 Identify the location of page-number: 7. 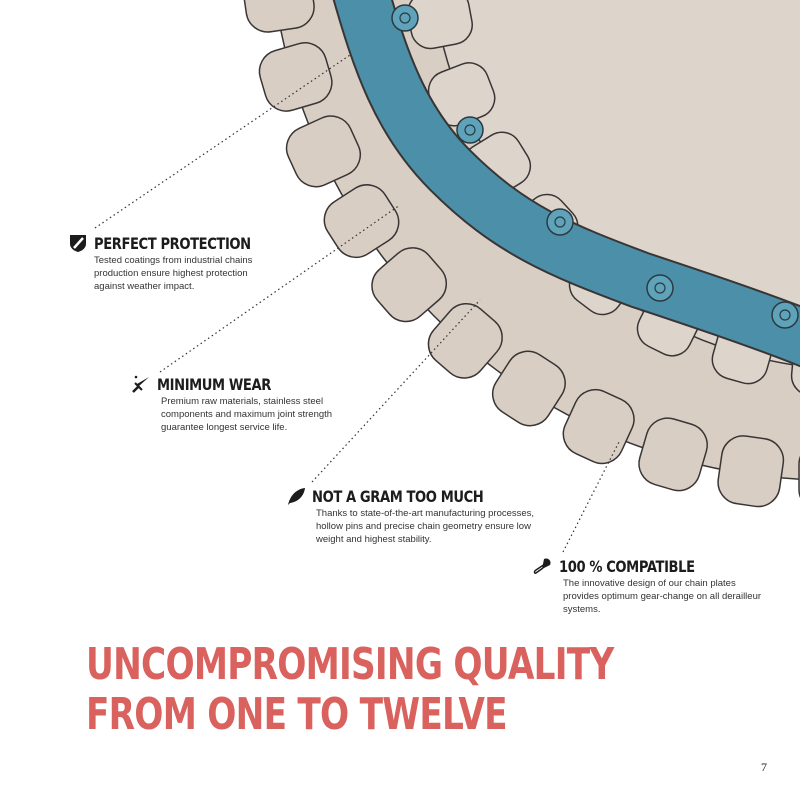
(764, 767).